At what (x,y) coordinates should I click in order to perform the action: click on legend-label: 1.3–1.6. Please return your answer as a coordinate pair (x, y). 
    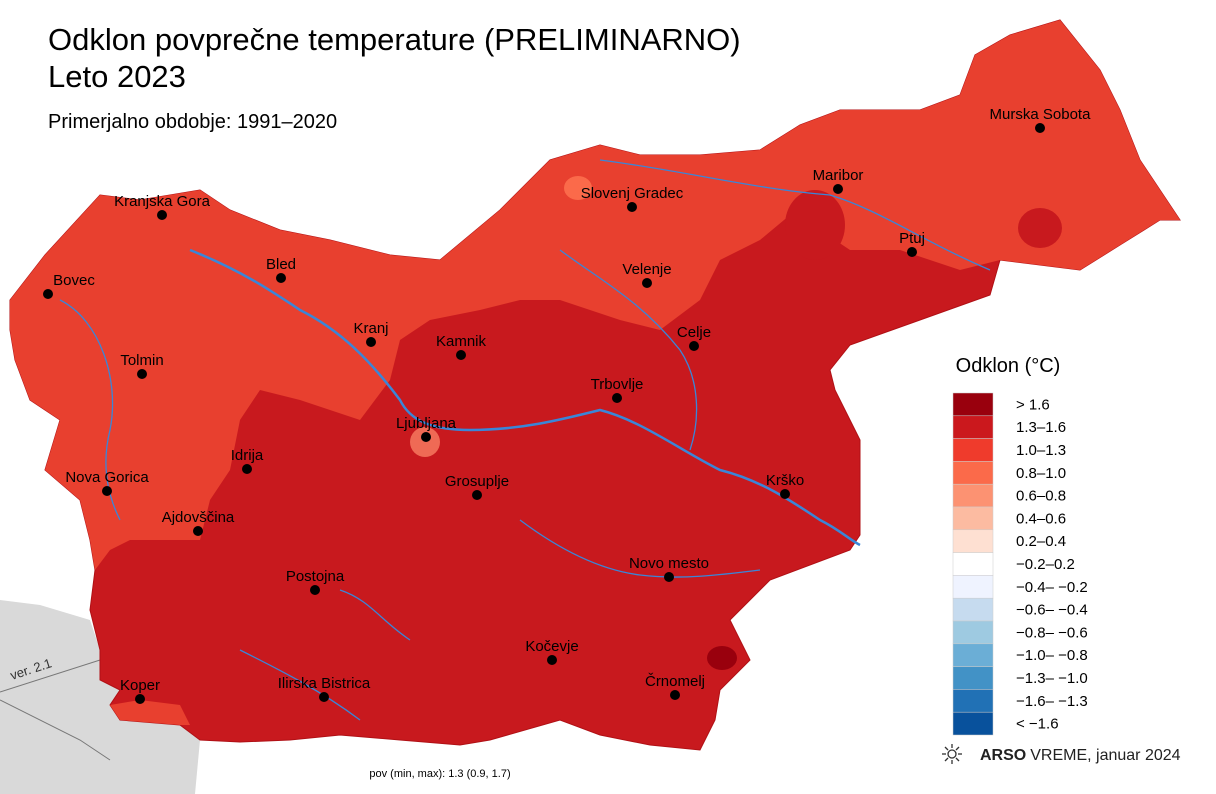
    Looking at the image, I should click on (1041, 427).